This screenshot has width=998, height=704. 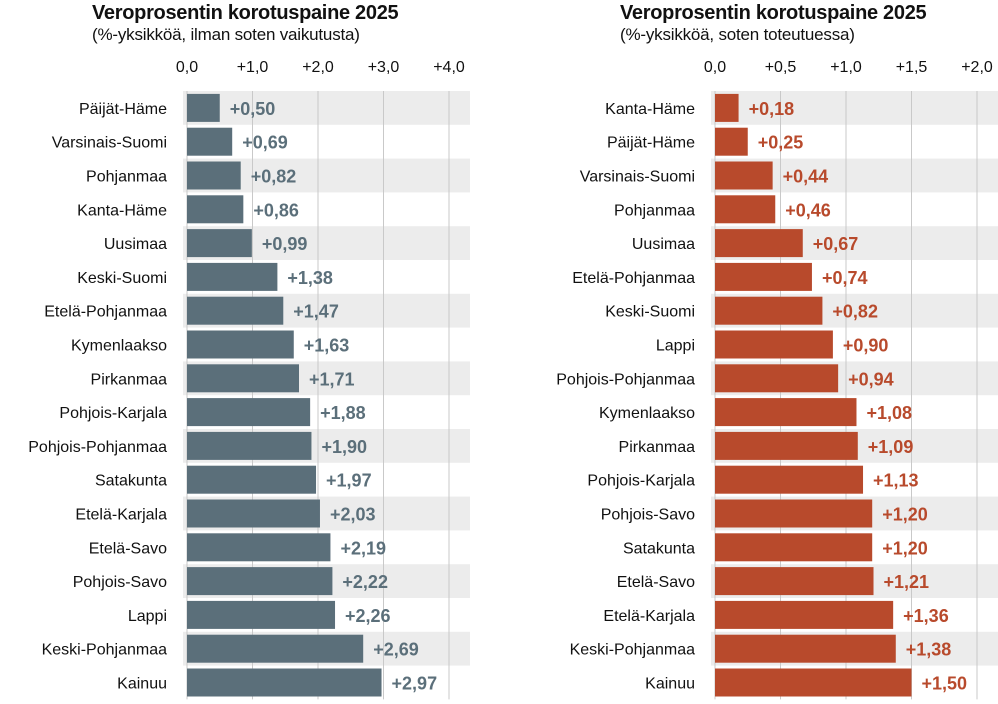 I want to click on data-label: +1,71, so click(x=332, y=379).